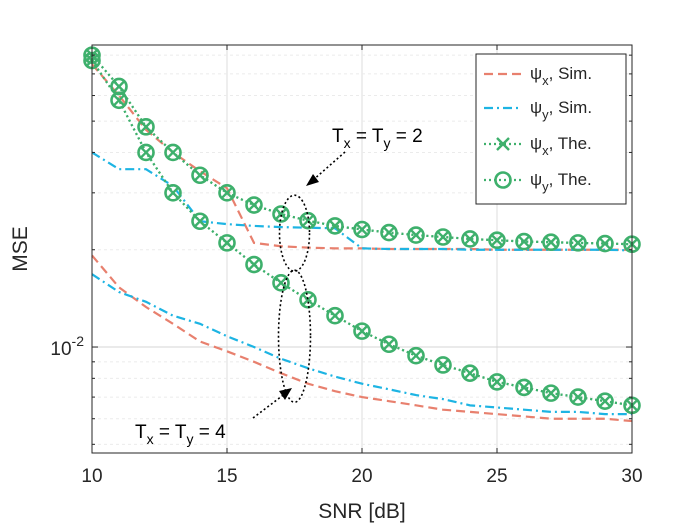 The width and height of the screenshot is (700, 525). Describe the element at coordinates (91, 476) in the screenshot. I see `x-tick-label: 10` at that location.